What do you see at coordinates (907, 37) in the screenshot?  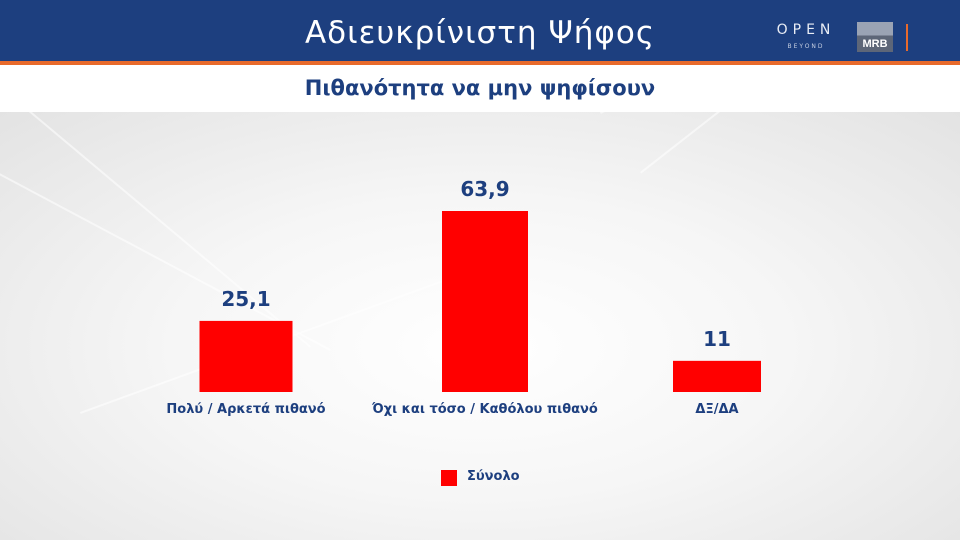 I see `logo-divider` at bounding box center [907, 37].